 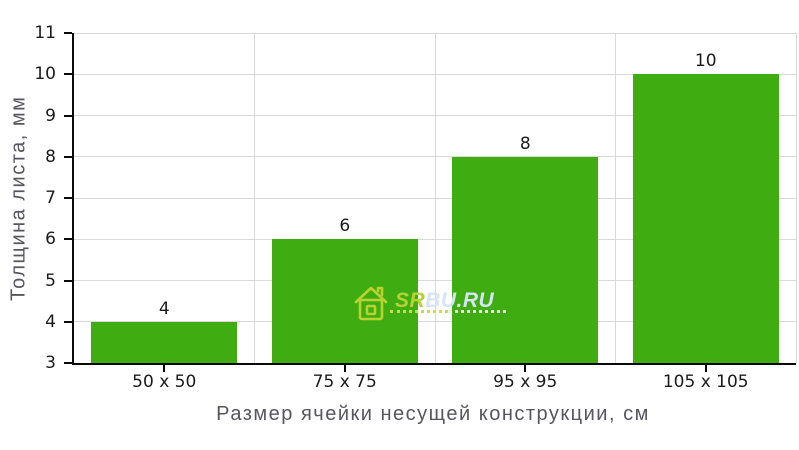 I want to click on house-icon, so click(x=371, y=303).